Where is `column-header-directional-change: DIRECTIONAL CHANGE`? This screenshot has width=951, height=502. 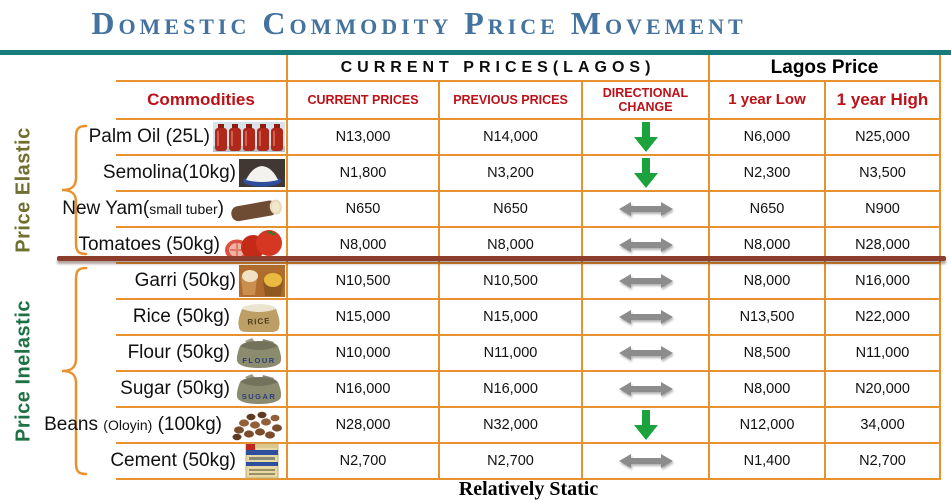 column-header-directional-change: DIRECTIONAL CHANGE is located at coordinates (646, 101).